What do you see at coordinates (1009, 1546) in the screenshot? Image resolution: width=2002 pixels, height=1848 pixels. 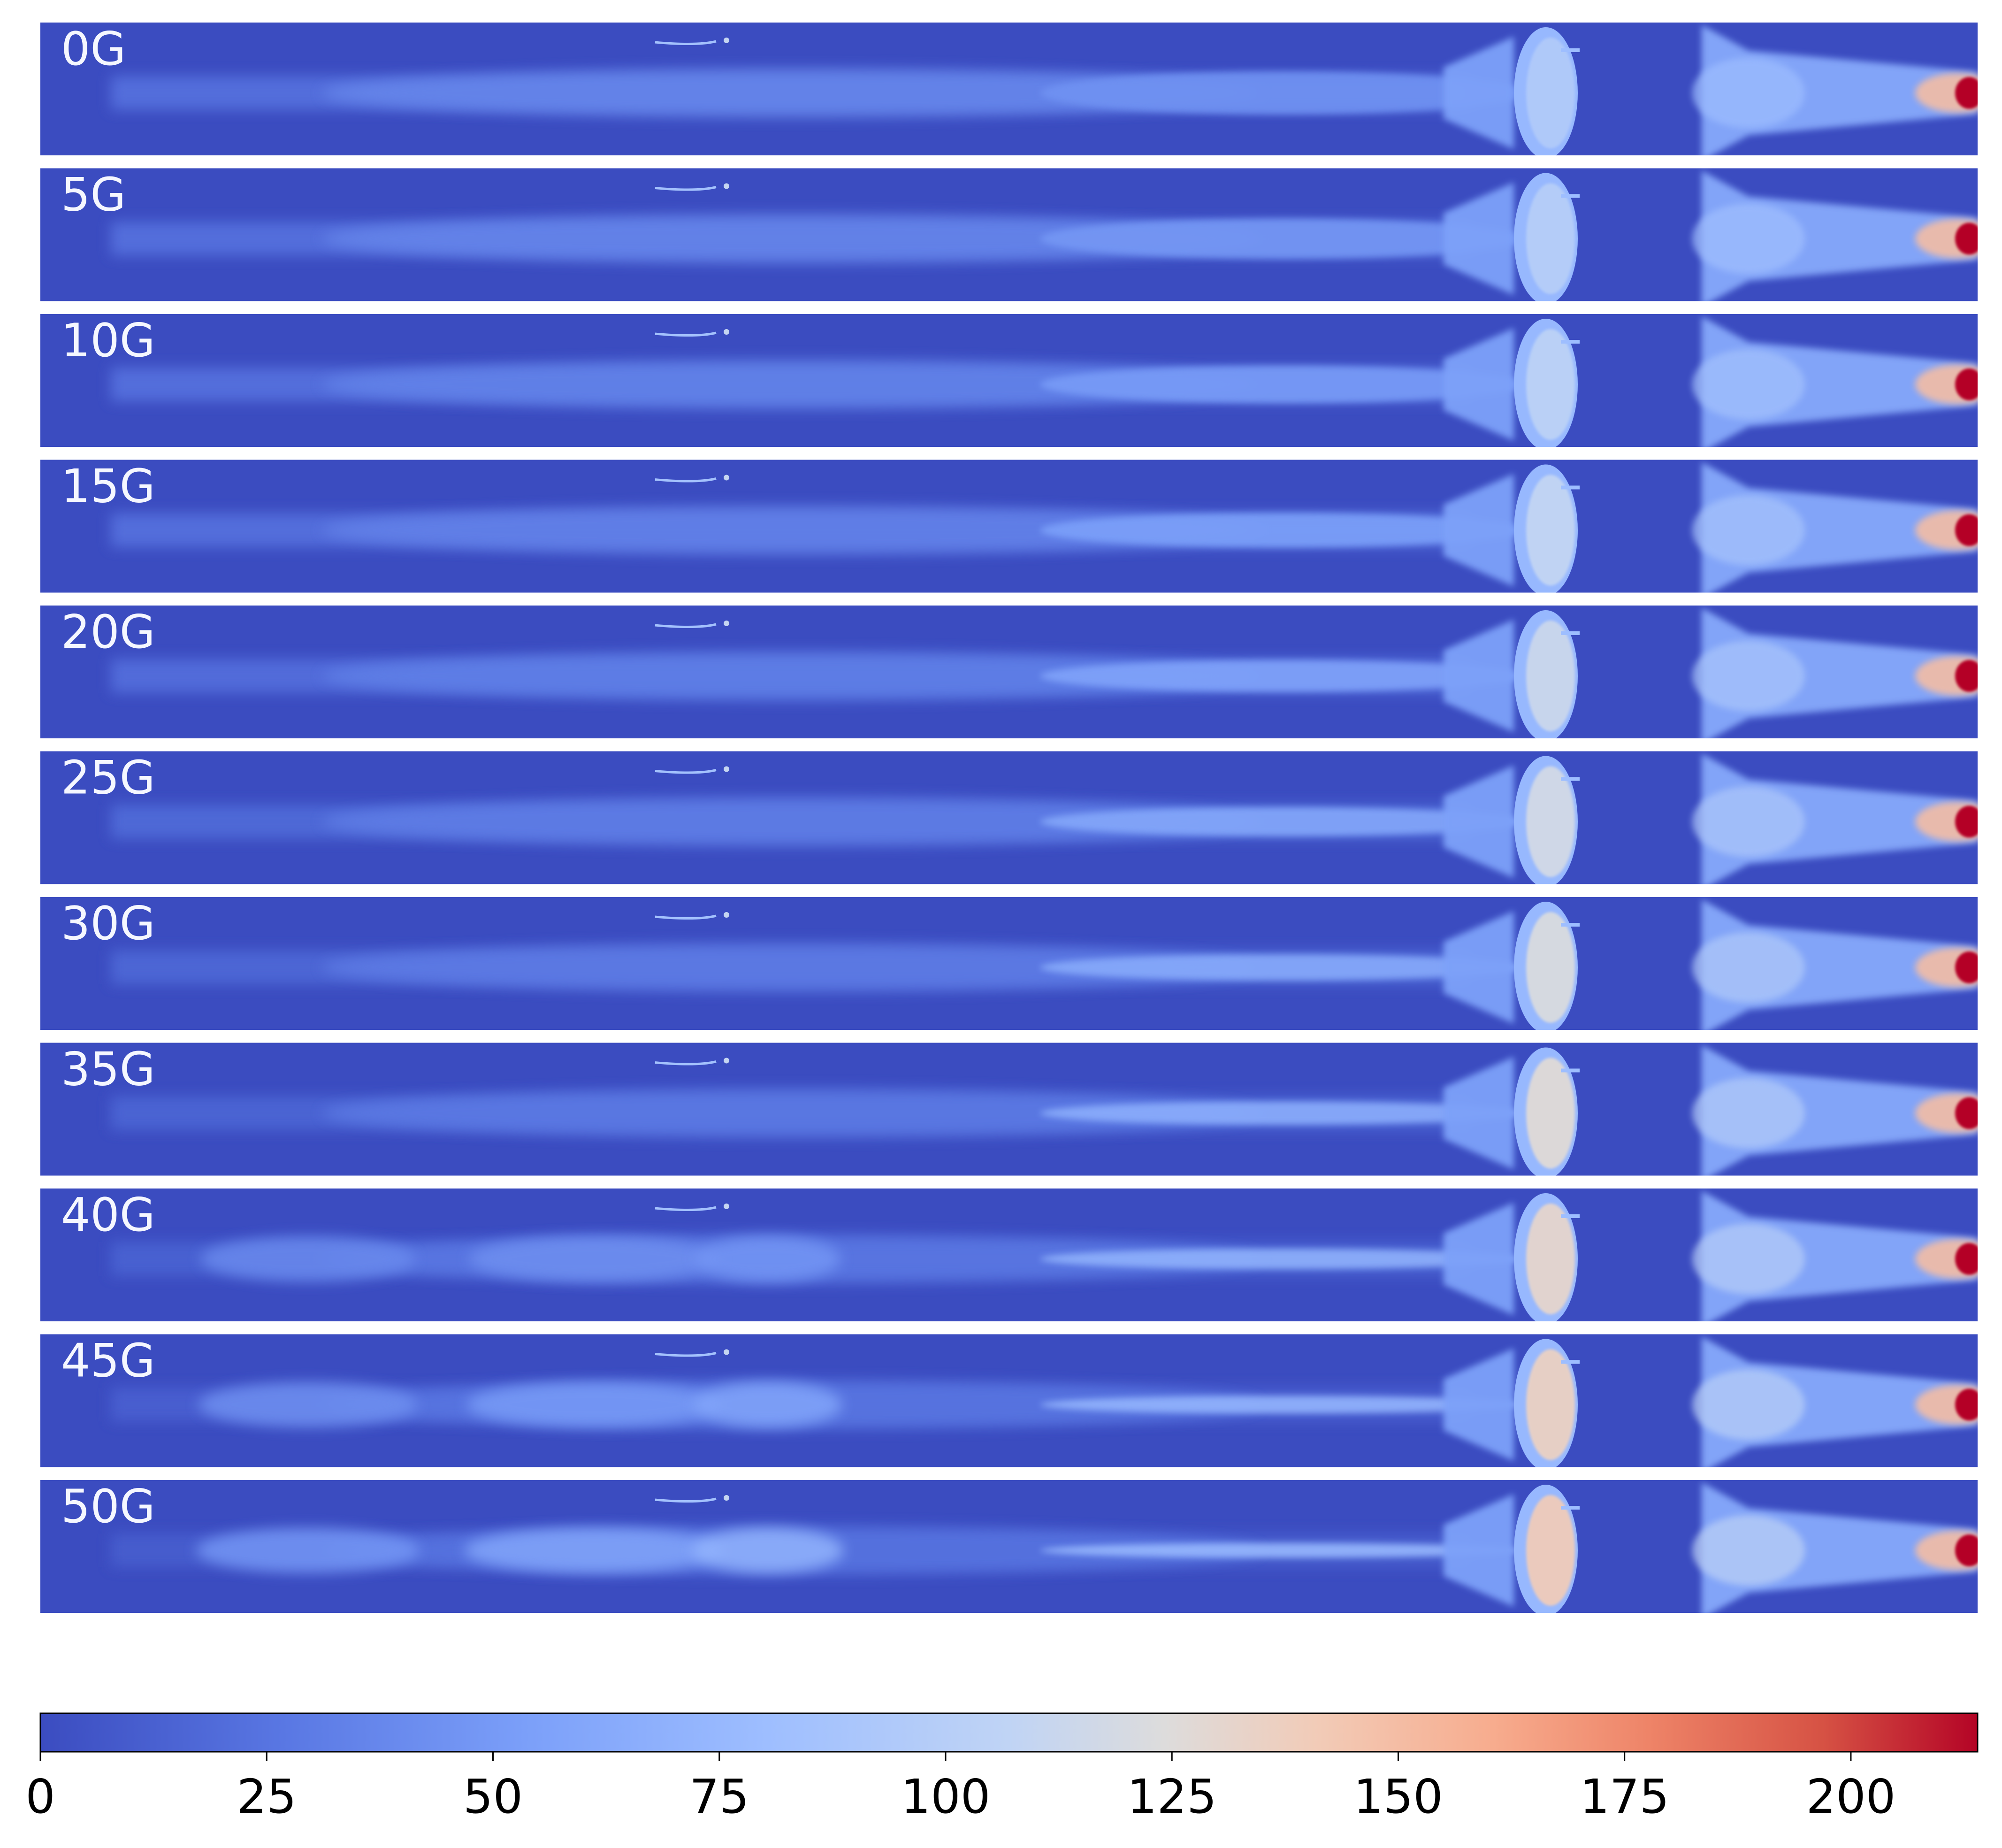 I see `panel-50G: 50G` at bounding box center [1009, 1546].